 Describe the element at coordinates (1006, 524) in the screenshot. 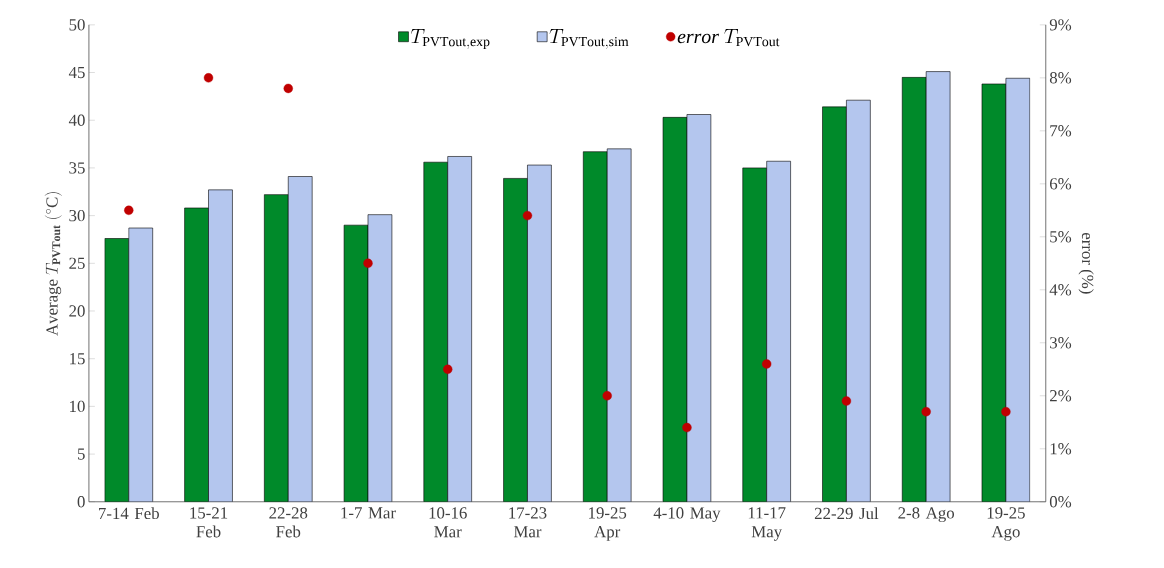

I see `x-tick-label: 19-25 Ago` at that location.